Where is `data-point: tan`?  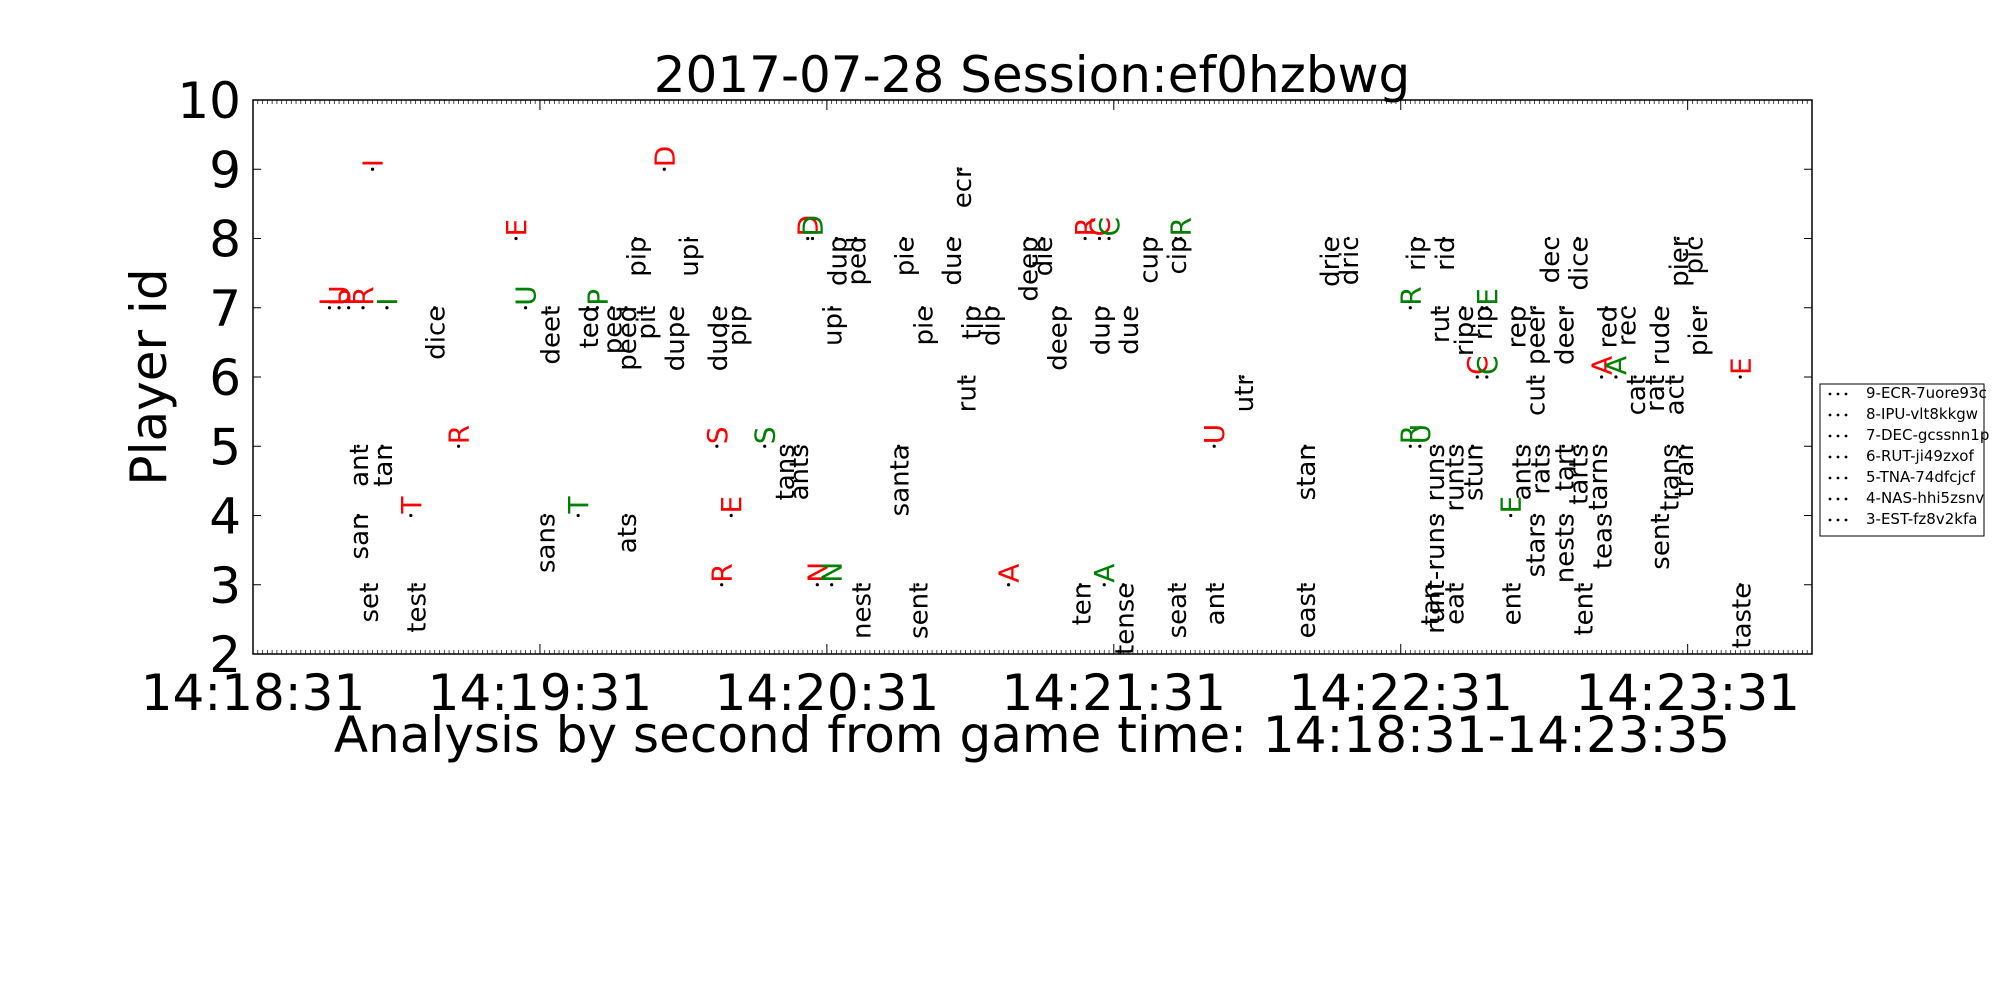
data-point: tan is located at coordinates (1431, 604).